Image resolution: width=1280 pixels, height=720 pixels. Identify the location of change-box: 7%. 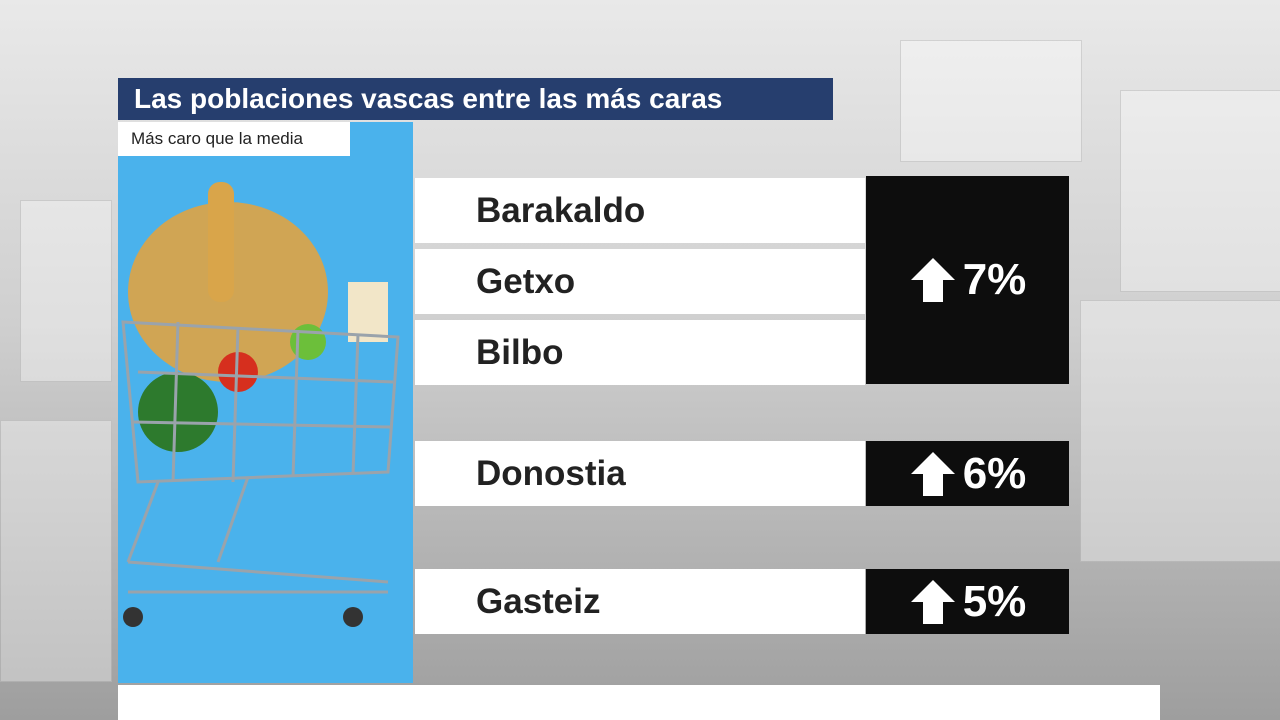
(967, 280).